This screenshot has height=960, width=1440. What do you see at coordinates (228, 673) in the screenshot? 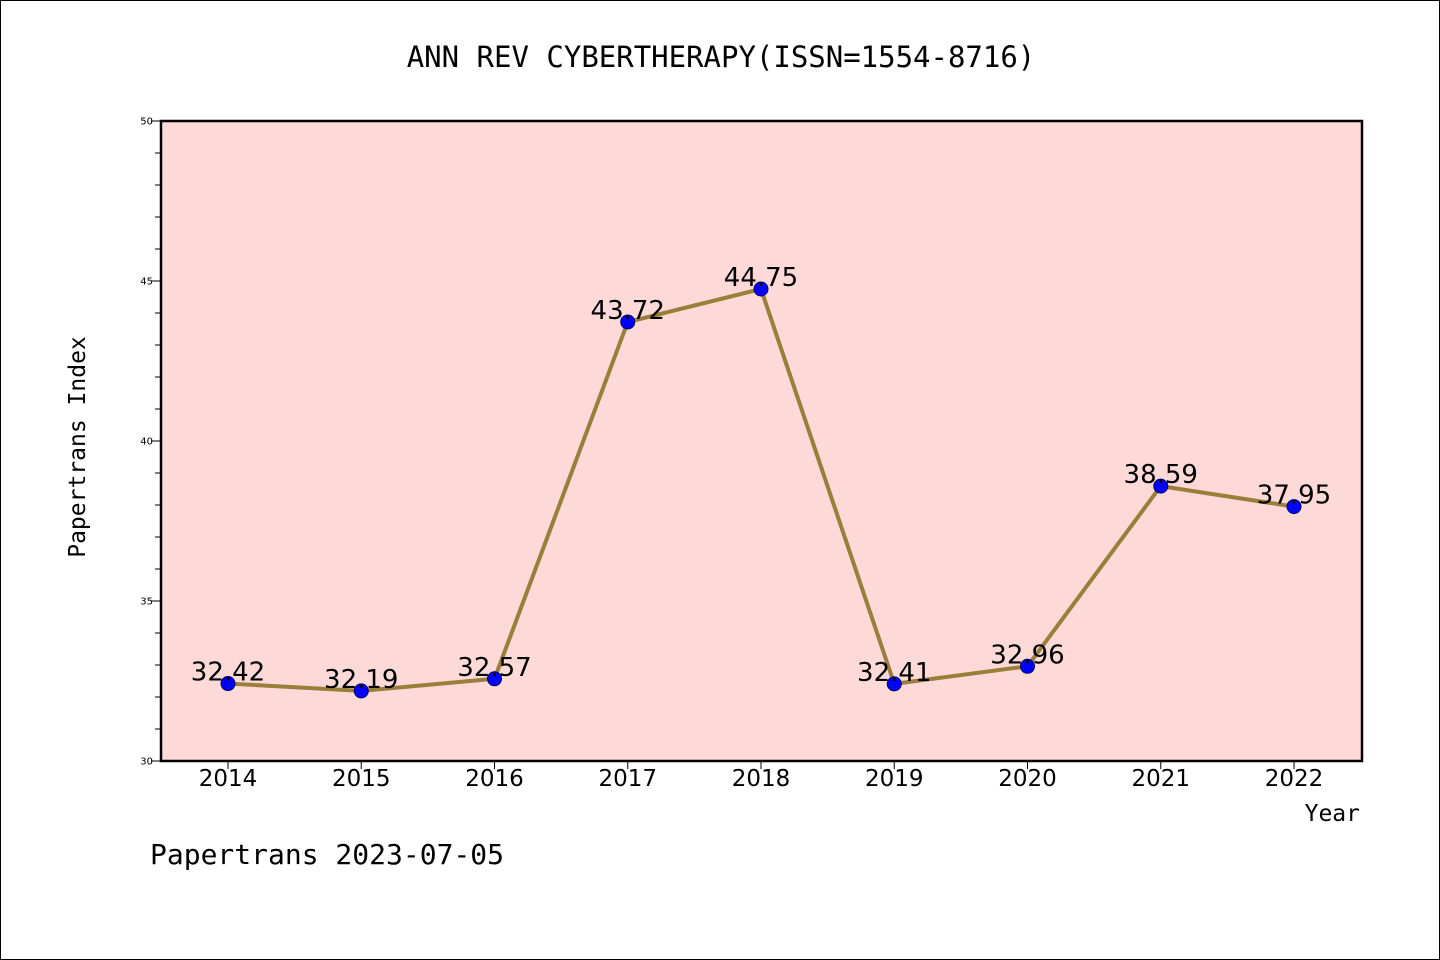
I see `data-label: 32.42` at bounding box center [228, 673].